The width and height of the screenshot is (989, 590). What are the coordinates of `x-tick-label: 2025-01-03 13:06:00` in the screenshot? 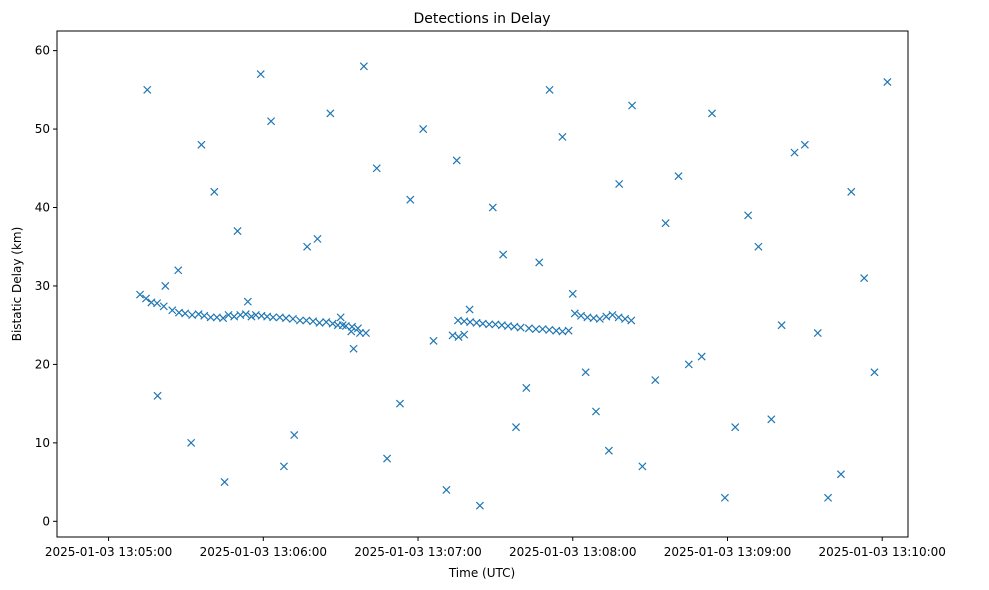 It's located at (263, 552).